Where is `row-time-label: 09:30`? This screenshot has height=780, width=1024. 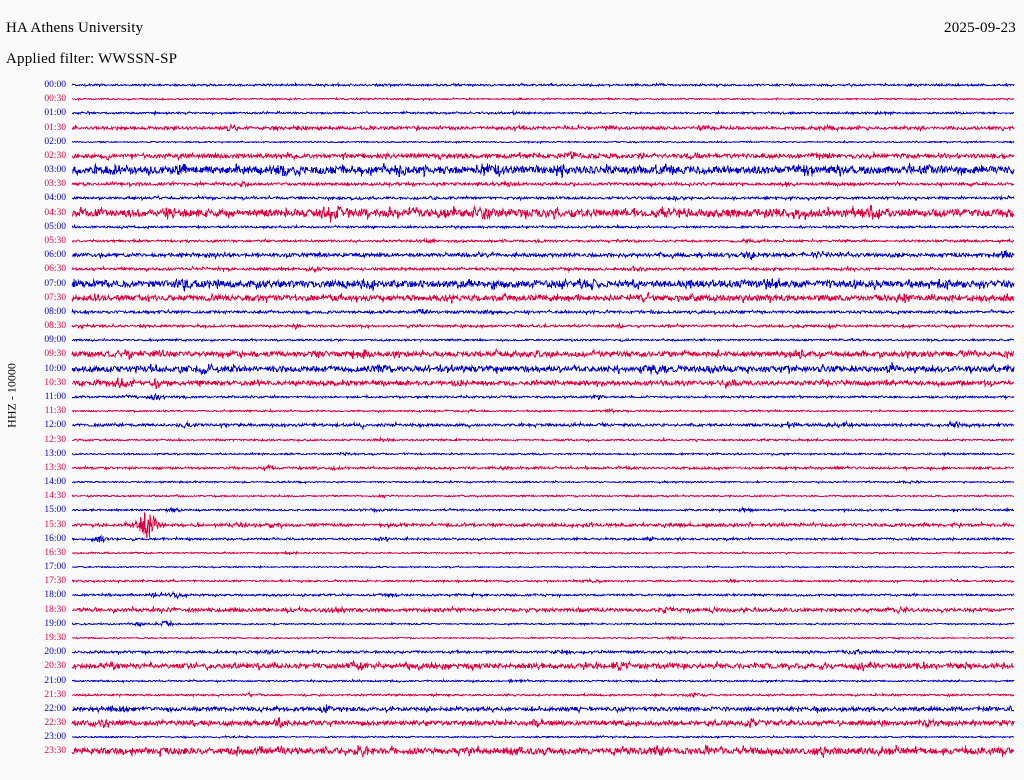 row-time-label: 09:30 is located at coordinates (55, 354).